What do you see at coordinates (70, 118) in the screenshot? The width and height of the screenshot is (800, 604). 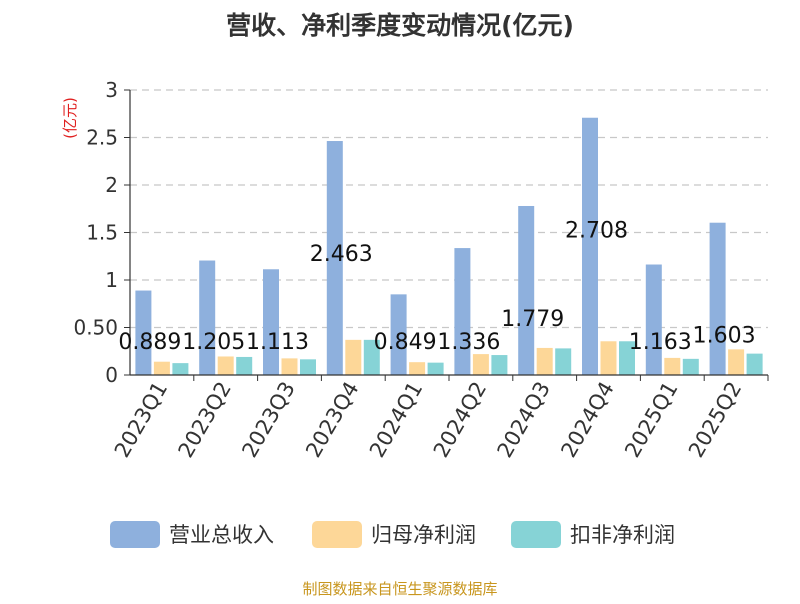 I see `y-axis-label: (亿元)` at bounding box center [70, 118].